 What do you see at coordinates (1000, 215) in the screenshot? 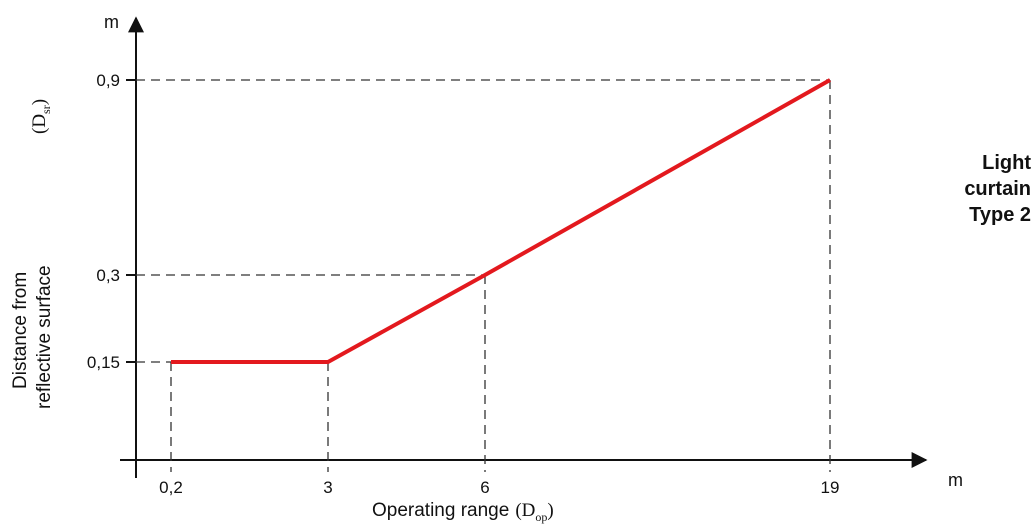
I see `side-note-line3: Type 2` at bounding box center [1000, 215].